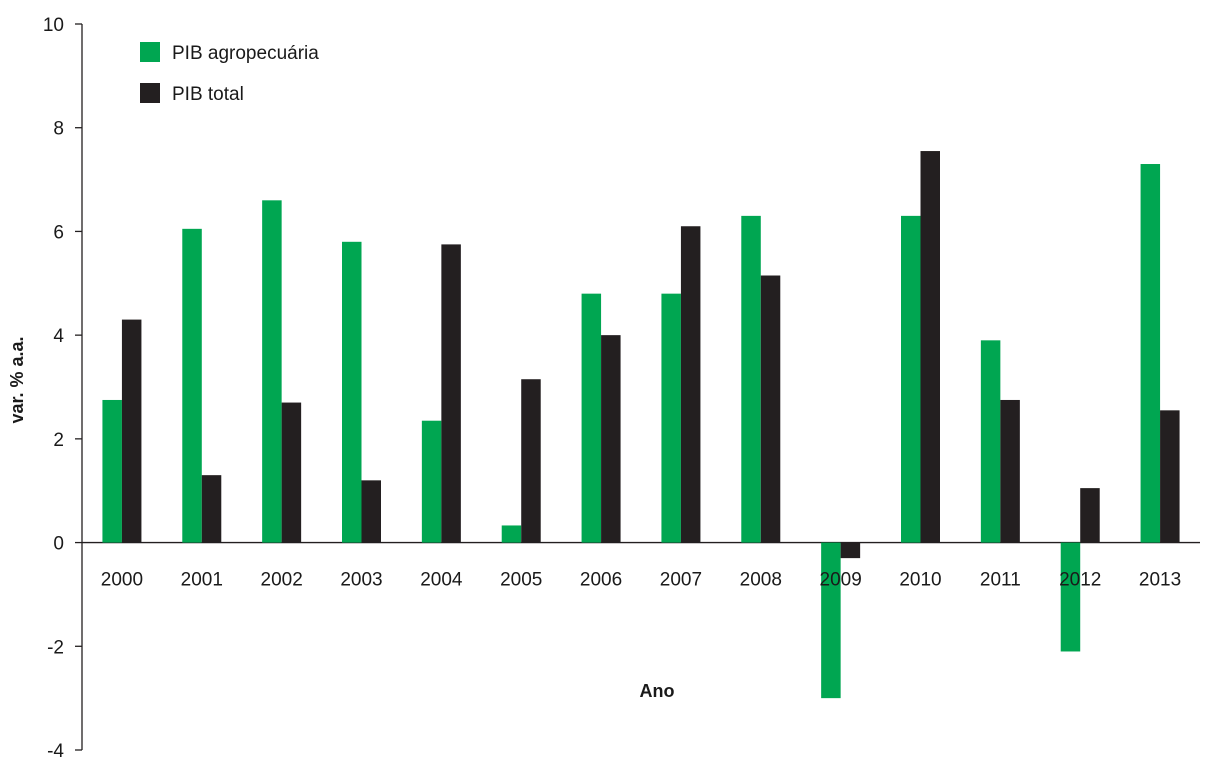 This screenshot has height=759, width=1205. I want to click on x-tick-label: 2008, so click(761, 580).